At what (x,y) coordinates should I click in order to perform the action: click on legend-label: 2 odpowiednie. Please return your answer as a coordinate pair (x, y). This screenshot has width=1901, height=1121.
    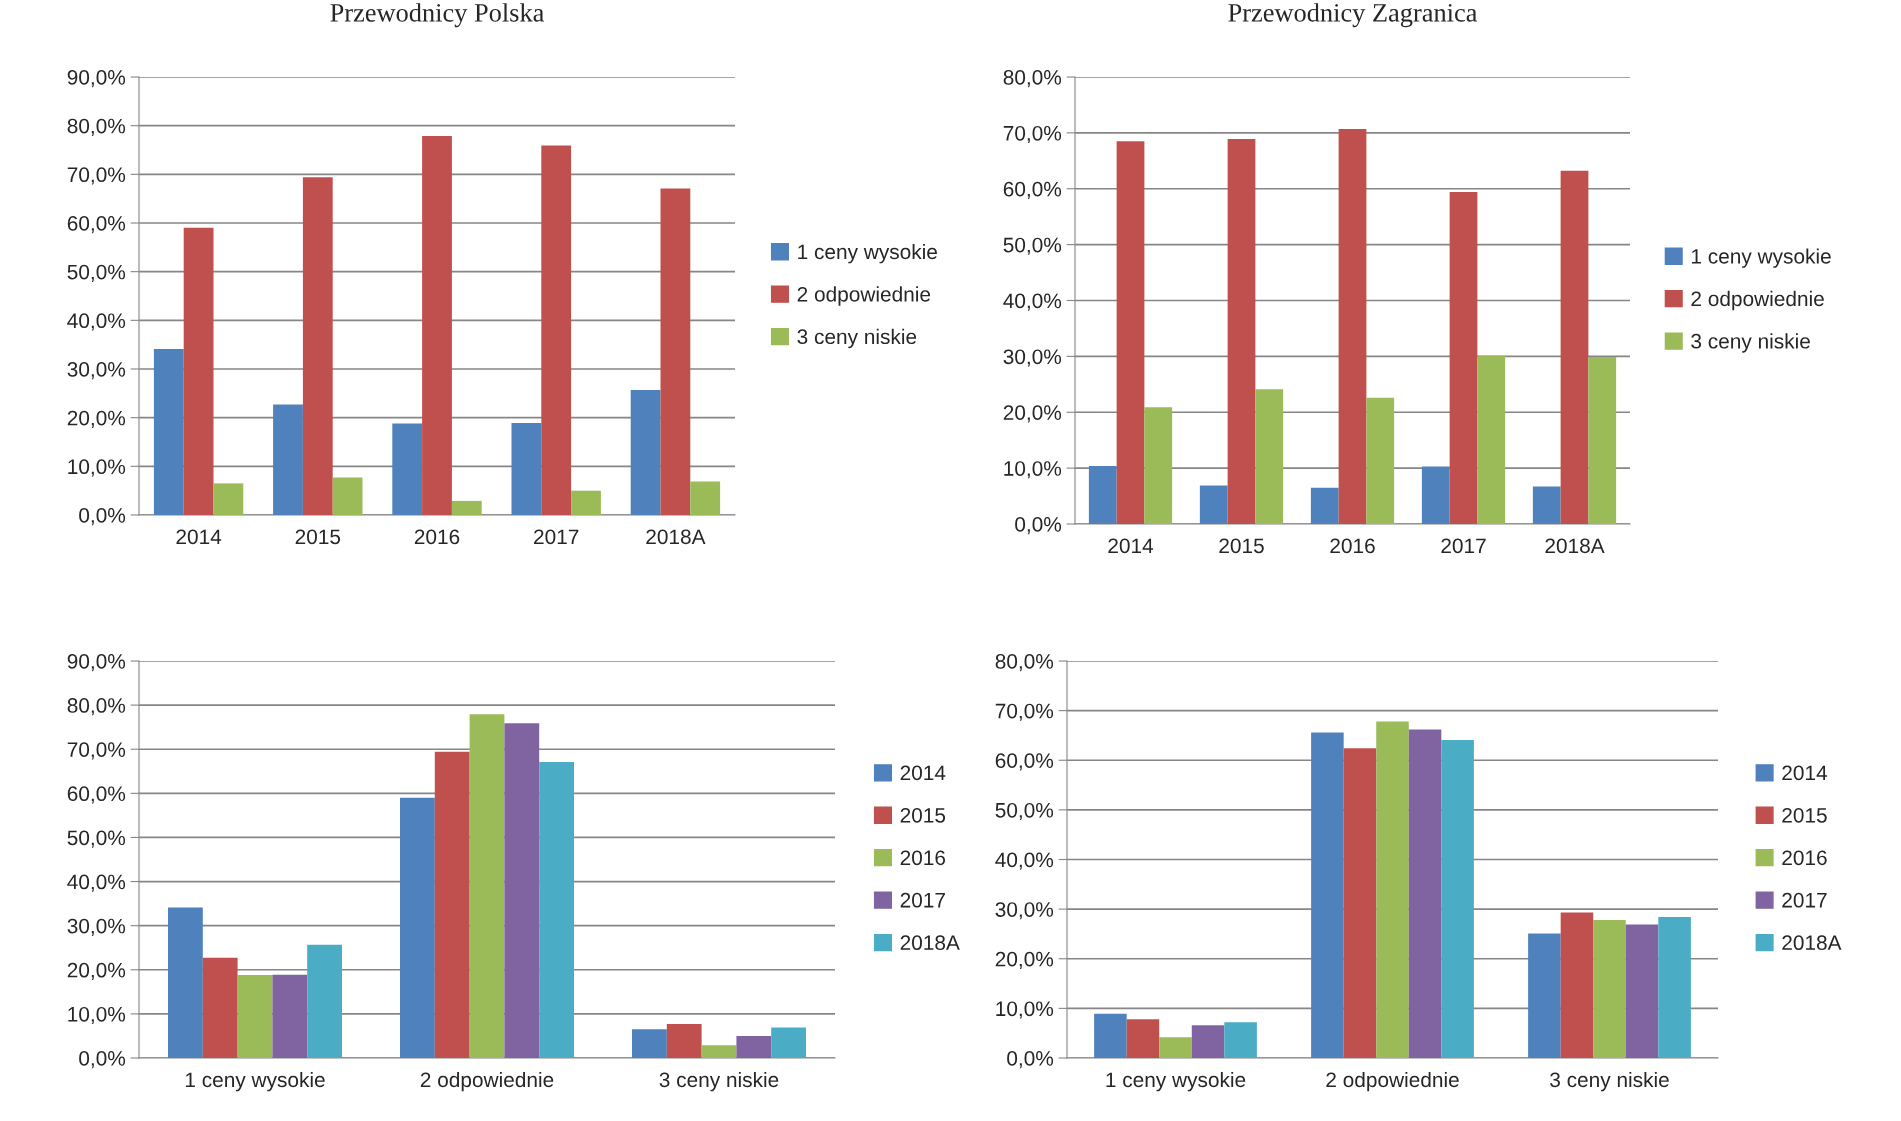
    Looking at the image, I should click on (864, 296).